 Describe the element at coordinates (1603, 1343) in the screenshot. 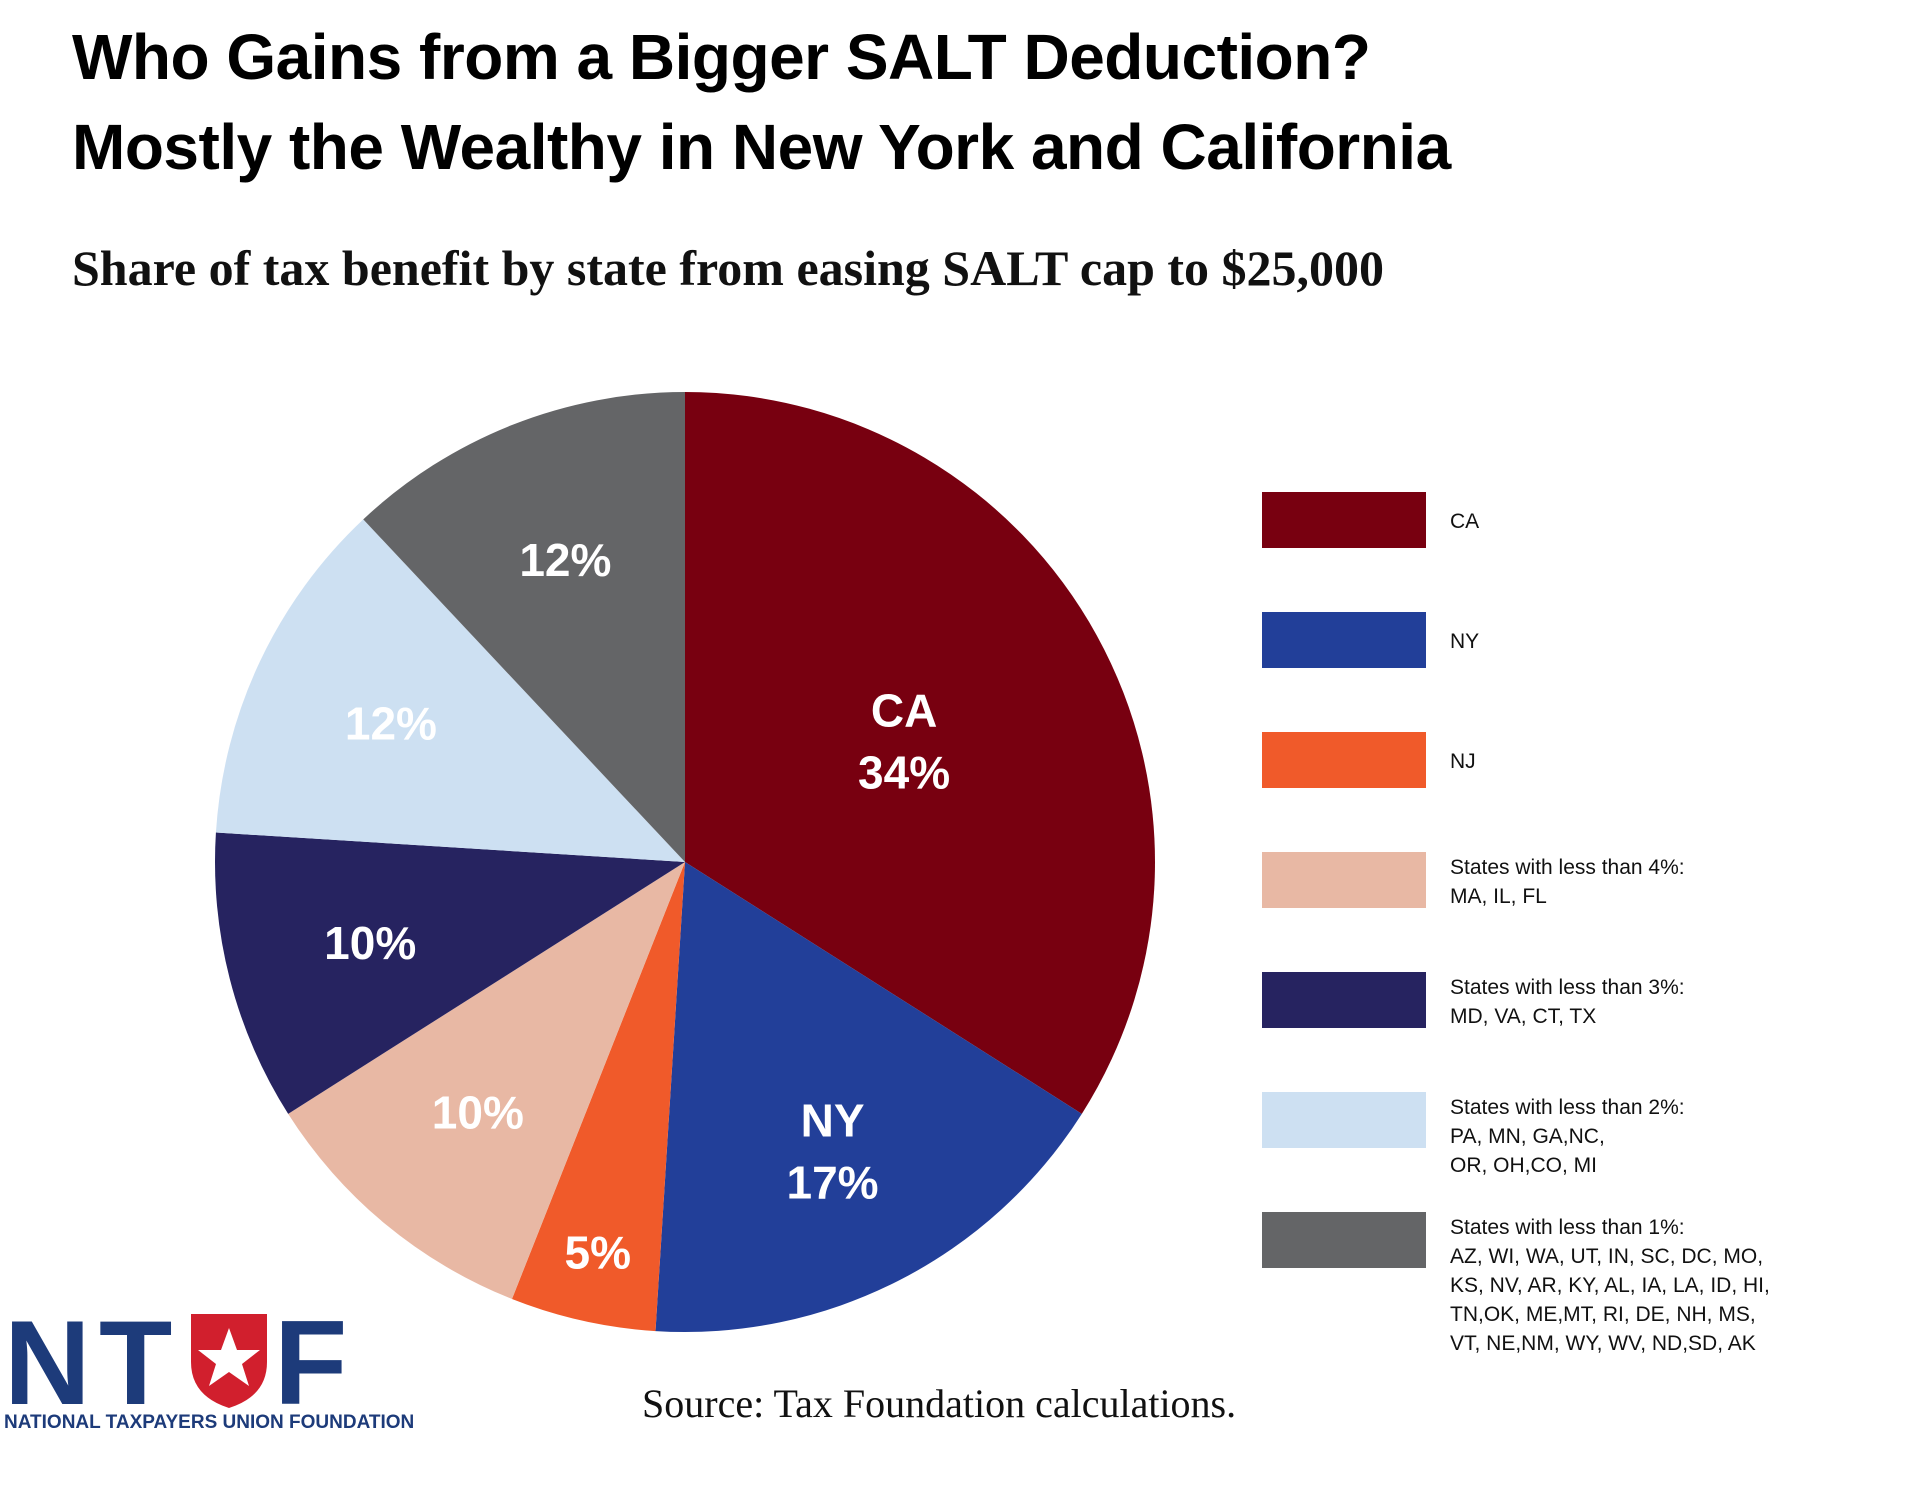

I see `legend-label-6-4: VT, NE,NM, WY, WV, ND,SD, AK` at that location.